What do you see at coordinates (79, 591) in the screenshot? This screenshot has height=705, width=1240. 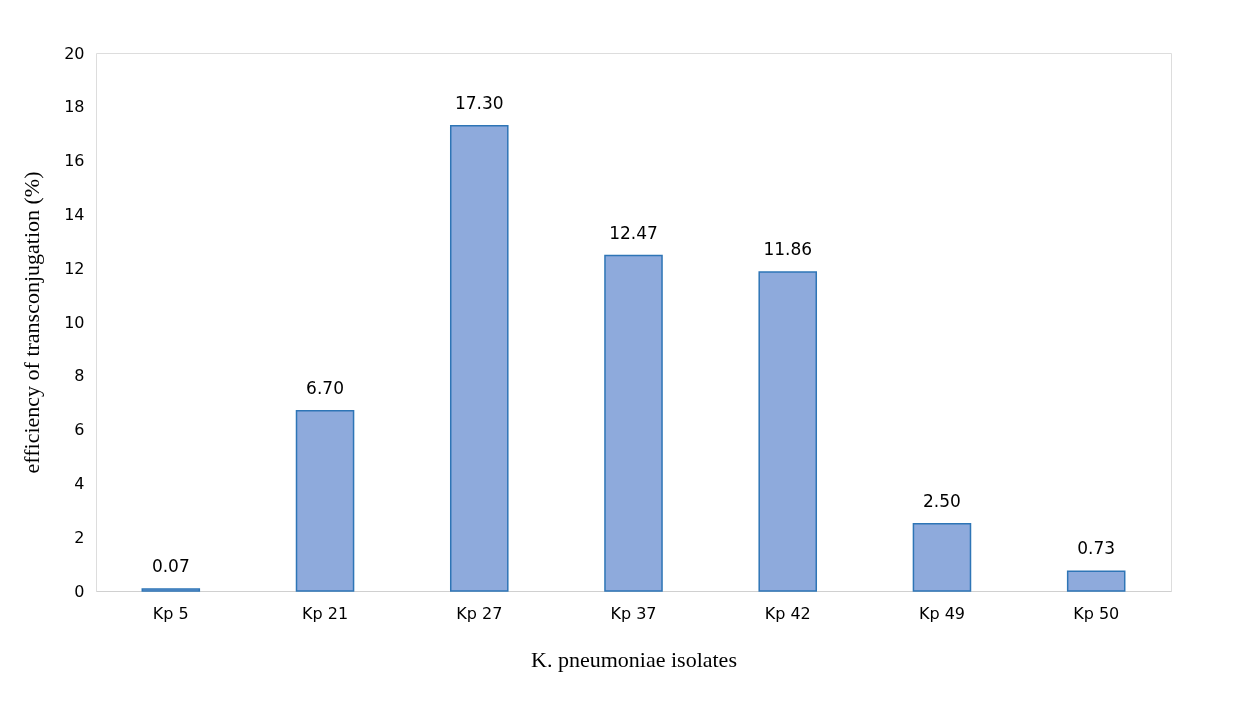 I see `y-tick-label: 0` at bounding box center [79, 591].